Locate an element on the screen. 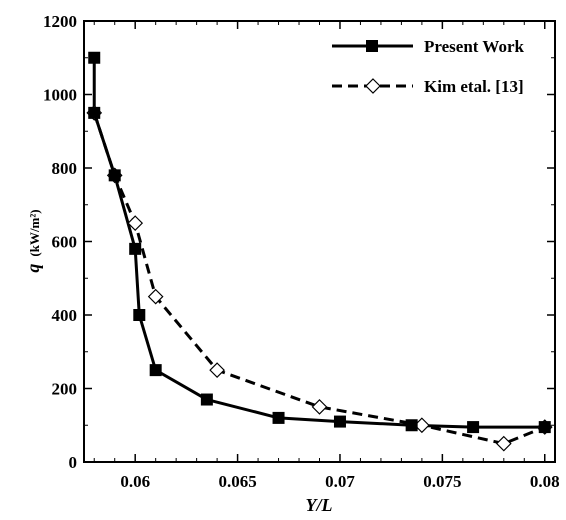 This screenshot has width=566, height=520. x-tick-label: 0.06 is located at coordinates (135, 481).